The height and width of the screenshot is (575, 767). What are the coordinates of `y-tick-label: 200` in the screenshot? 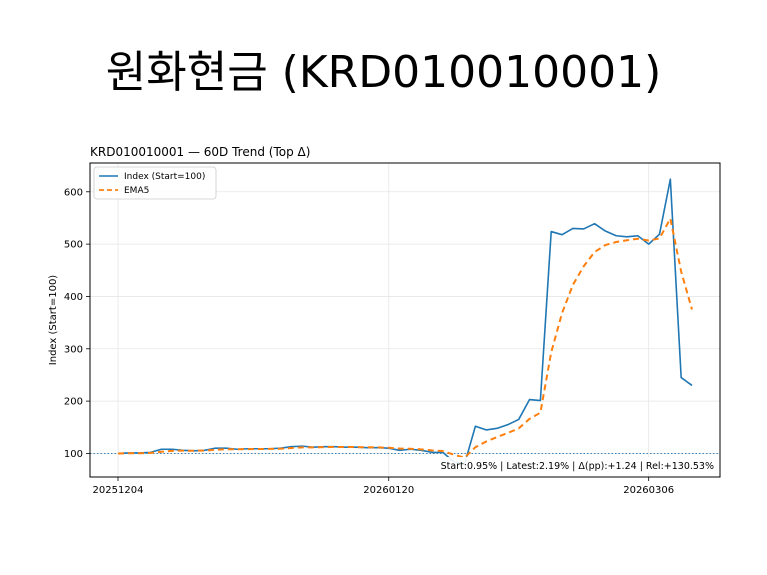 It's located at (73, 402).